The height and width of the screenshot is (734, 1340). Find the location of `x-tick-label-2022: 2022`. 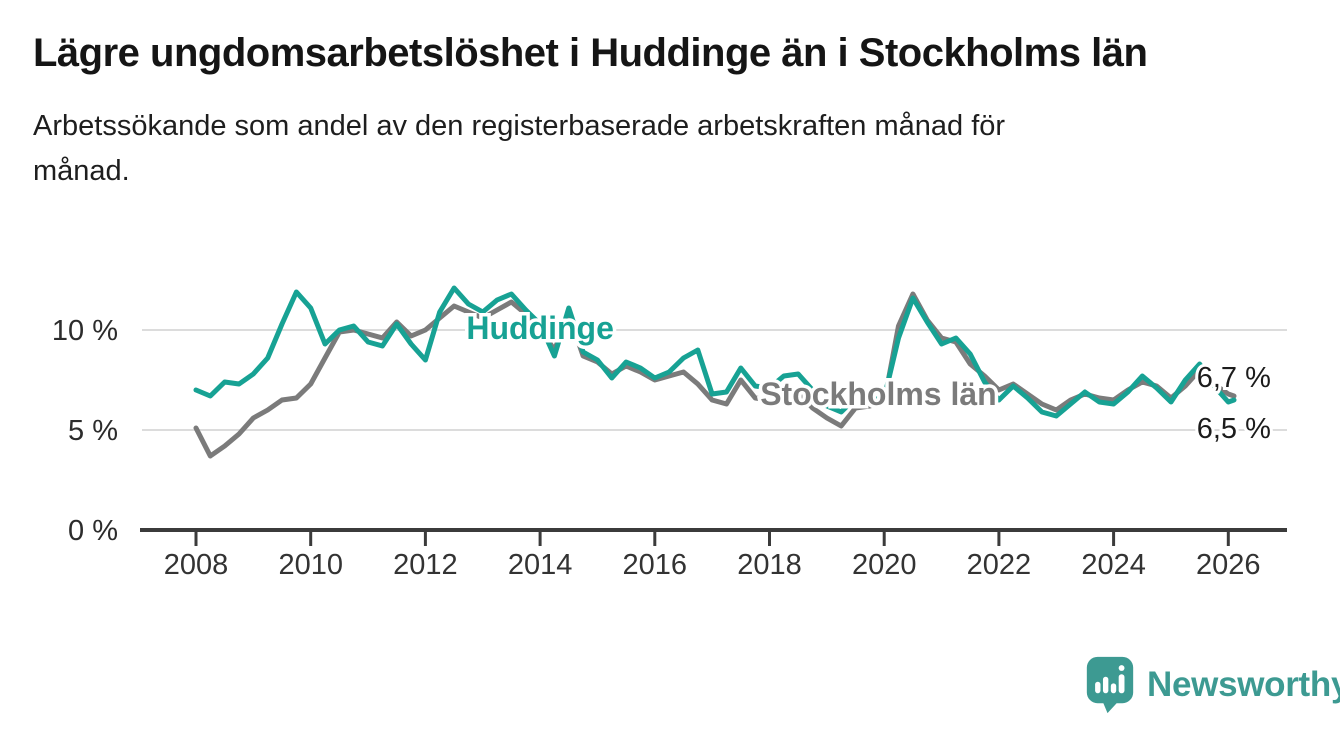

x-tick-label-2022: 2022 is located at coordinates (999, 565).